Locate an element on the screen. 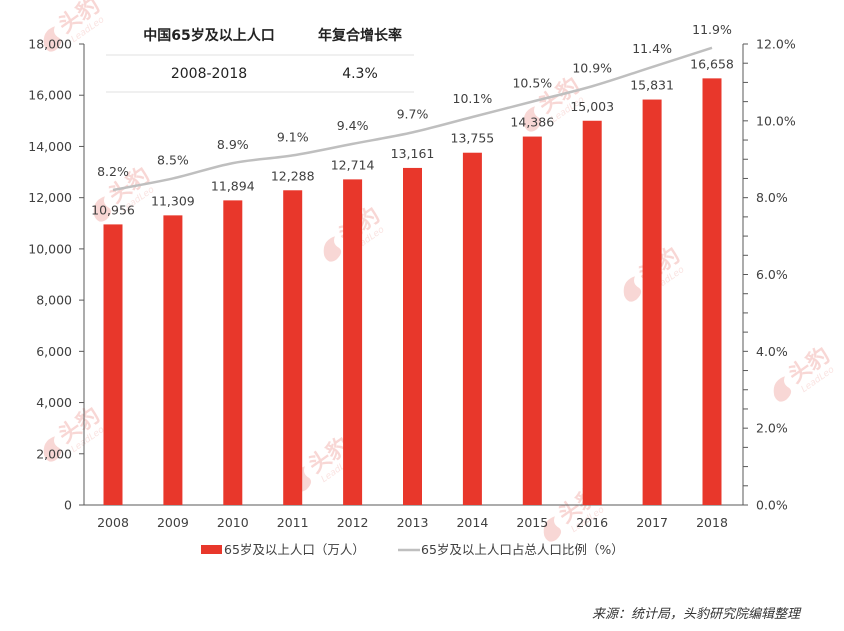 The image size is (844, 631). bar-value-label: 10,956 is located at coordinates (113, 209).